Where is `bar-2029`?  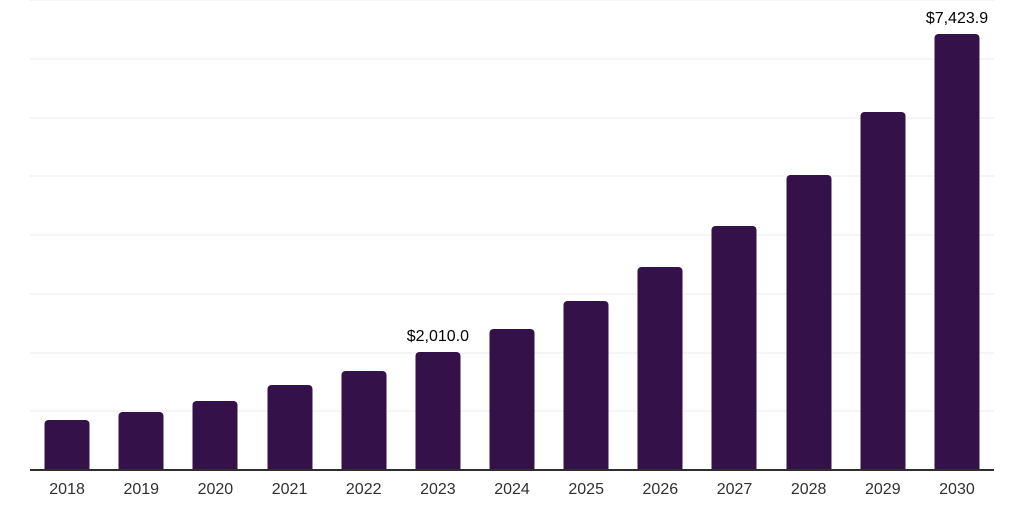 bar-2029 is located at coordinates (883, 290).